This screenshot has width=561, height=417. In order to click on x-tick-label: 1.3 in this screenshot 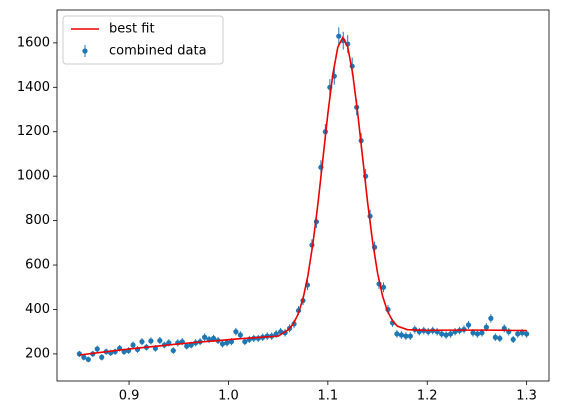, I will do `click(526, 396)`.